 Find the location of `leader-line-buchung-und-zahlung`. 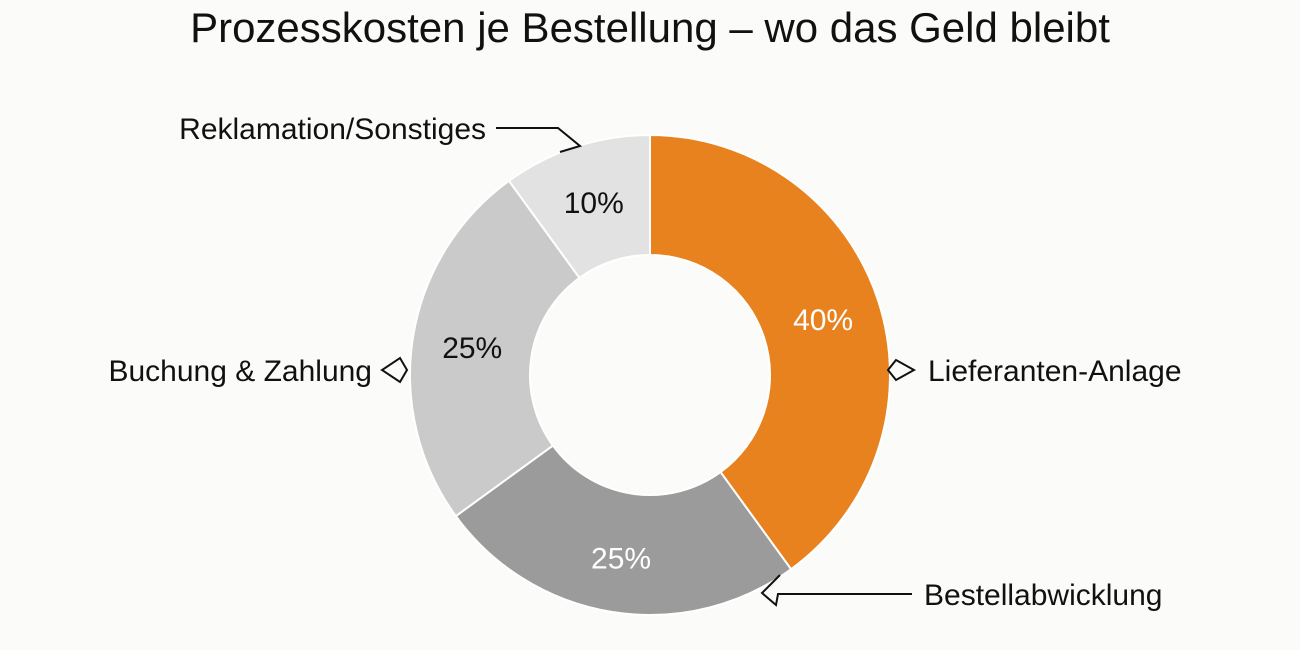

leader-line-buchung-und-zahlung is located at coordinates (394, 370).